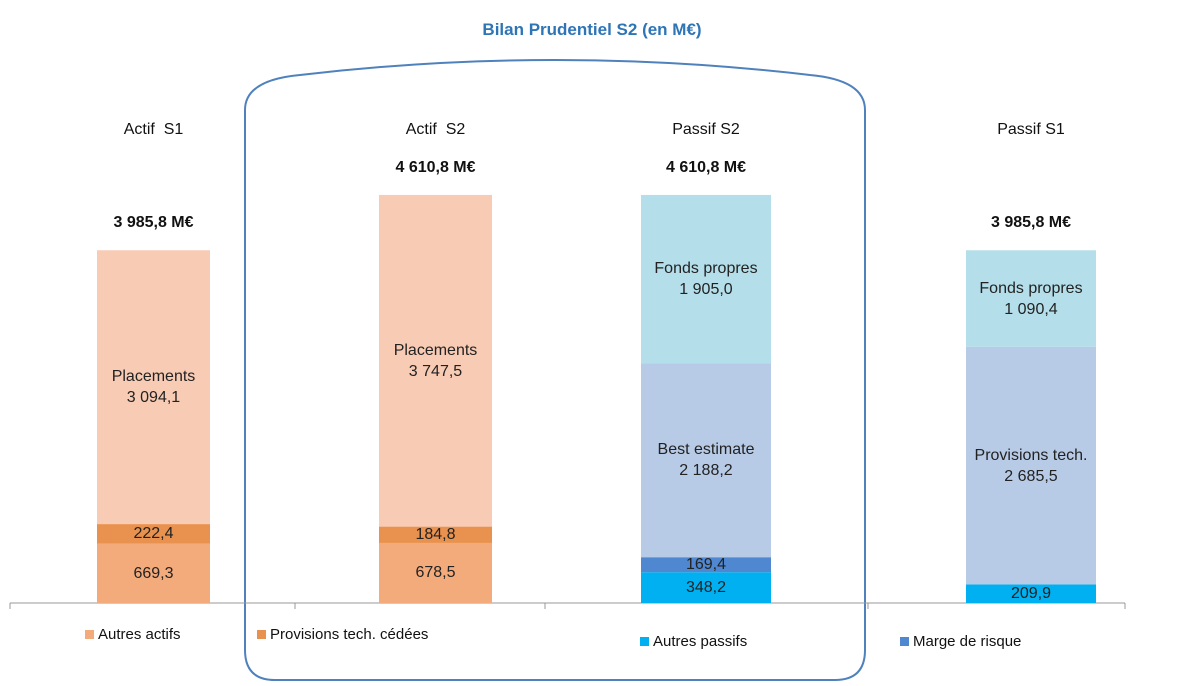 This screenshot has width=1184, height=686. Describe the element at coordinates (1031, 309) in the screenshot. I see `data-label: 1 090,4` at that location.